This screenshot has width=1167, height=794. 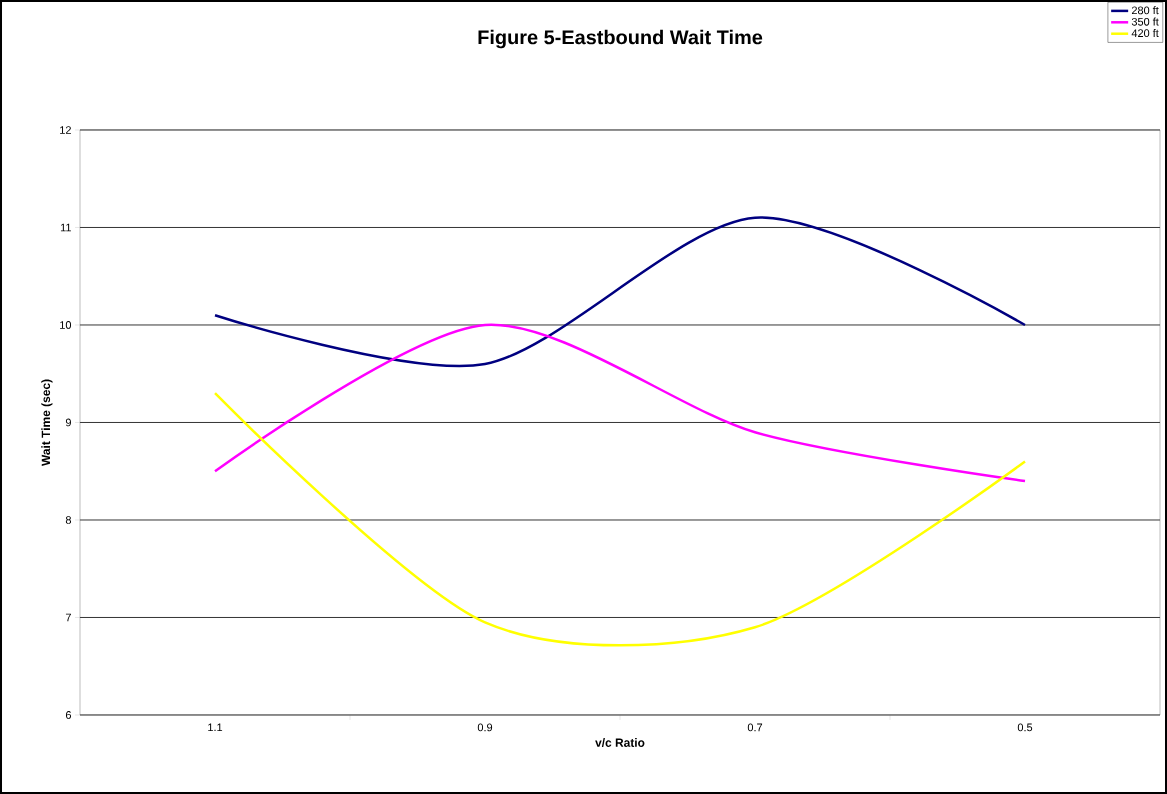 I want to click on x-tick-label: 0.7, so click(x=755, y=727).